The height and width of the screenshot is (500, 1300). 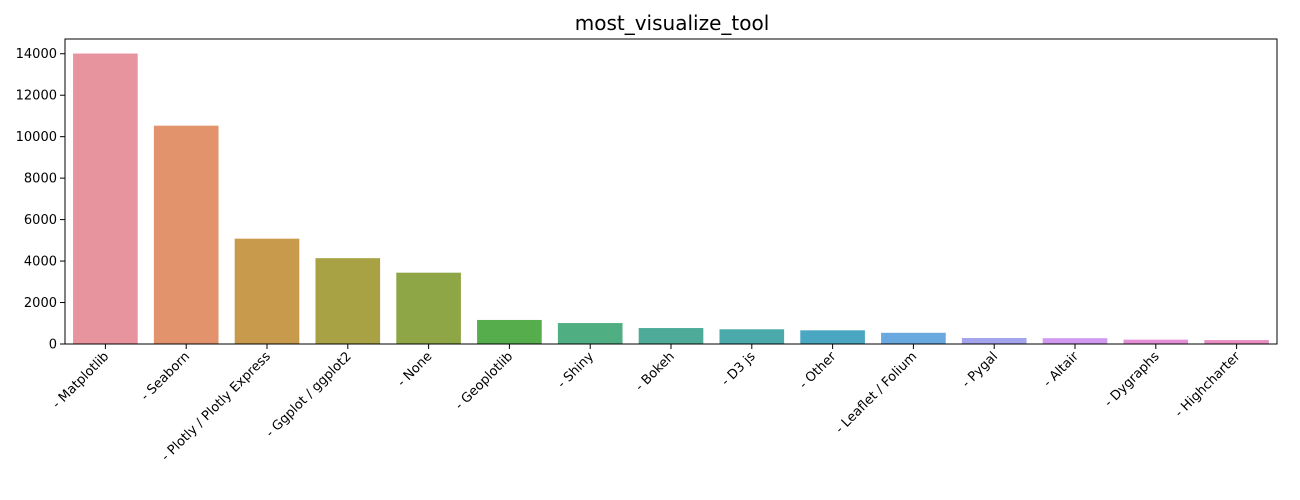 What do you see at coordinates (817, 370) in the screenshot?
I see `x-tick-label: - Other` at bounding box center [817, 370].